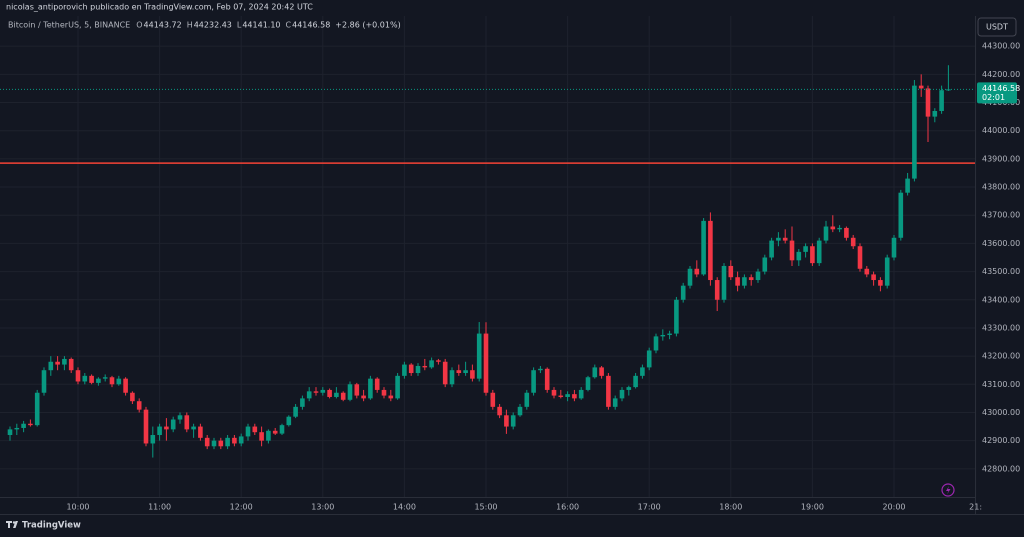 The width and height of the screenshot is (1024, 537). I want to click on symbol-title: Bitcoin / TetherUS, 5, BINANCE, so click(69, 25).